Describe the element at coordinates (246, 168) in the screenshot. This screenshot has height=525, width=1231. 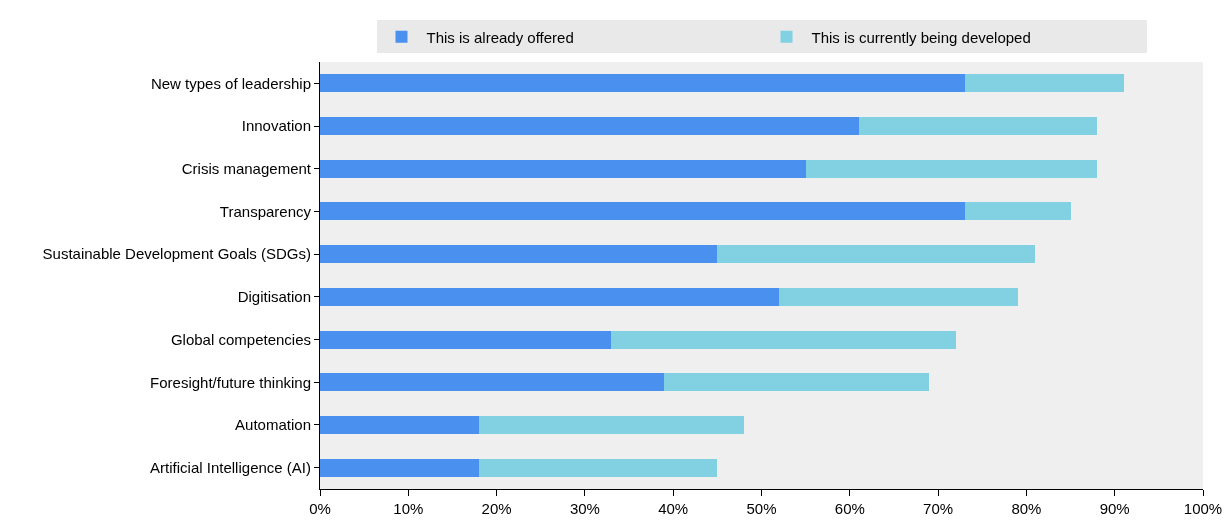
I see `y-tick-label: Crisis management` at that location.